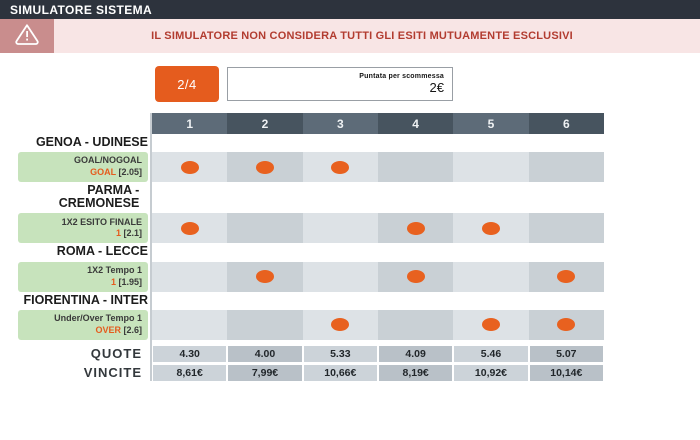 The width and height of the screenshot is (700, 440). I want to click on match-name-row: PARMA - CREMONESE, so click(302, 197).